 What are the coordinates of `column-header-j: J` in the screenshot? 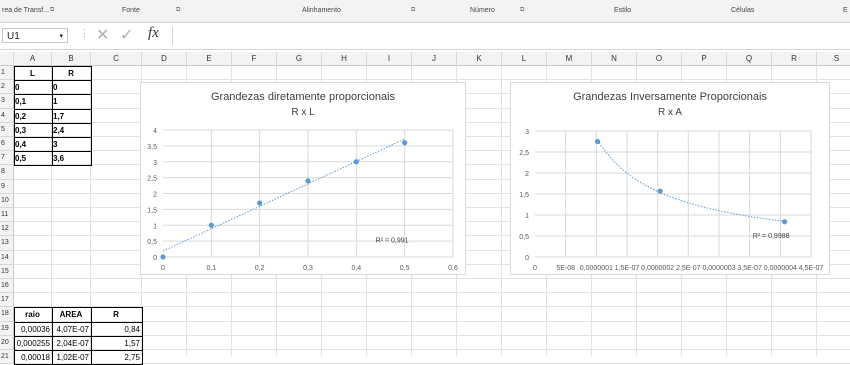 It's located at (434, 59).